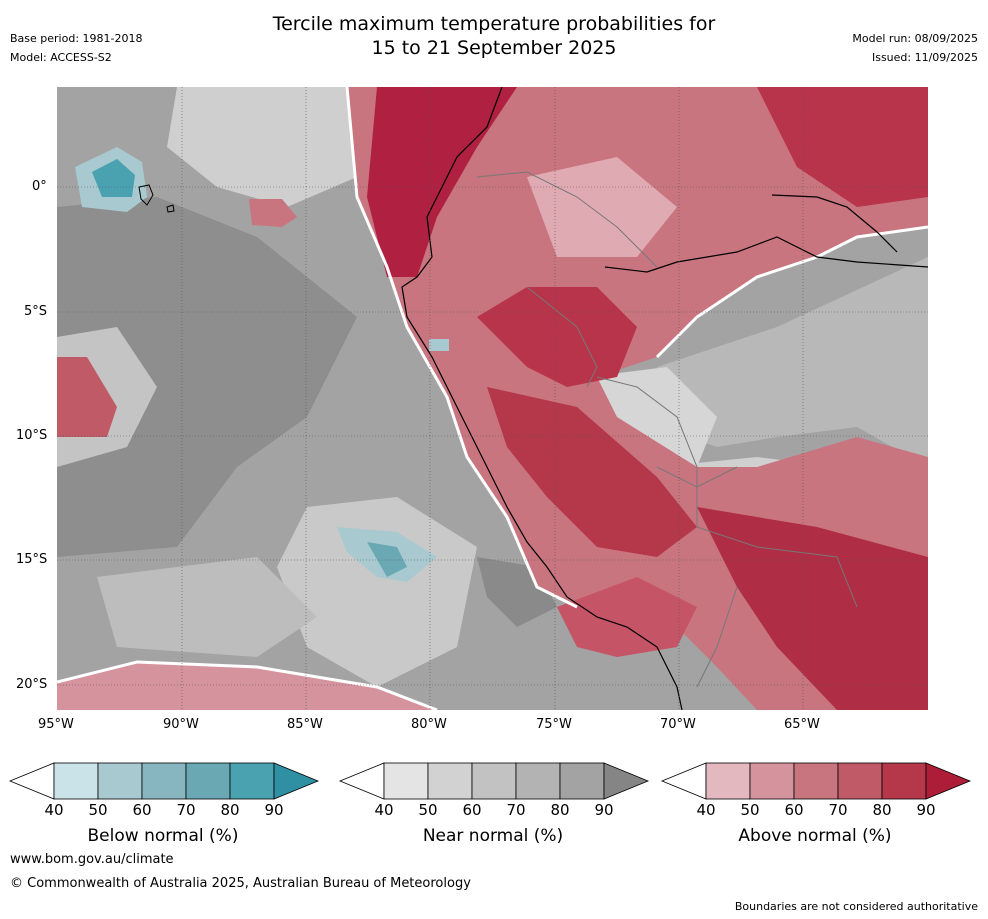  Describe the element at coordinates (915, 38) in the screenshot. I see `model-run: Model run: 08/09/2025` at that location.